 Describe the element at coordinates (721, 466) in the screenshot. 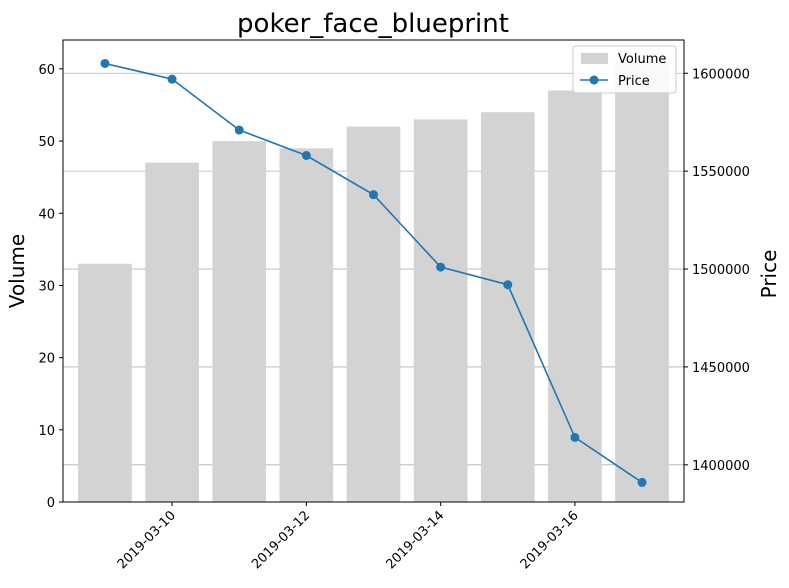

I see `right-tick-label: 1400000` at that location.